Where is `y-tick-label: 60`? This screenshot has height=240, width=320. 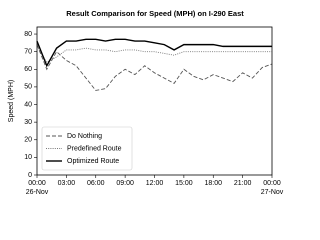 y-tick-label: 60 is located at coordinates (28, 69).